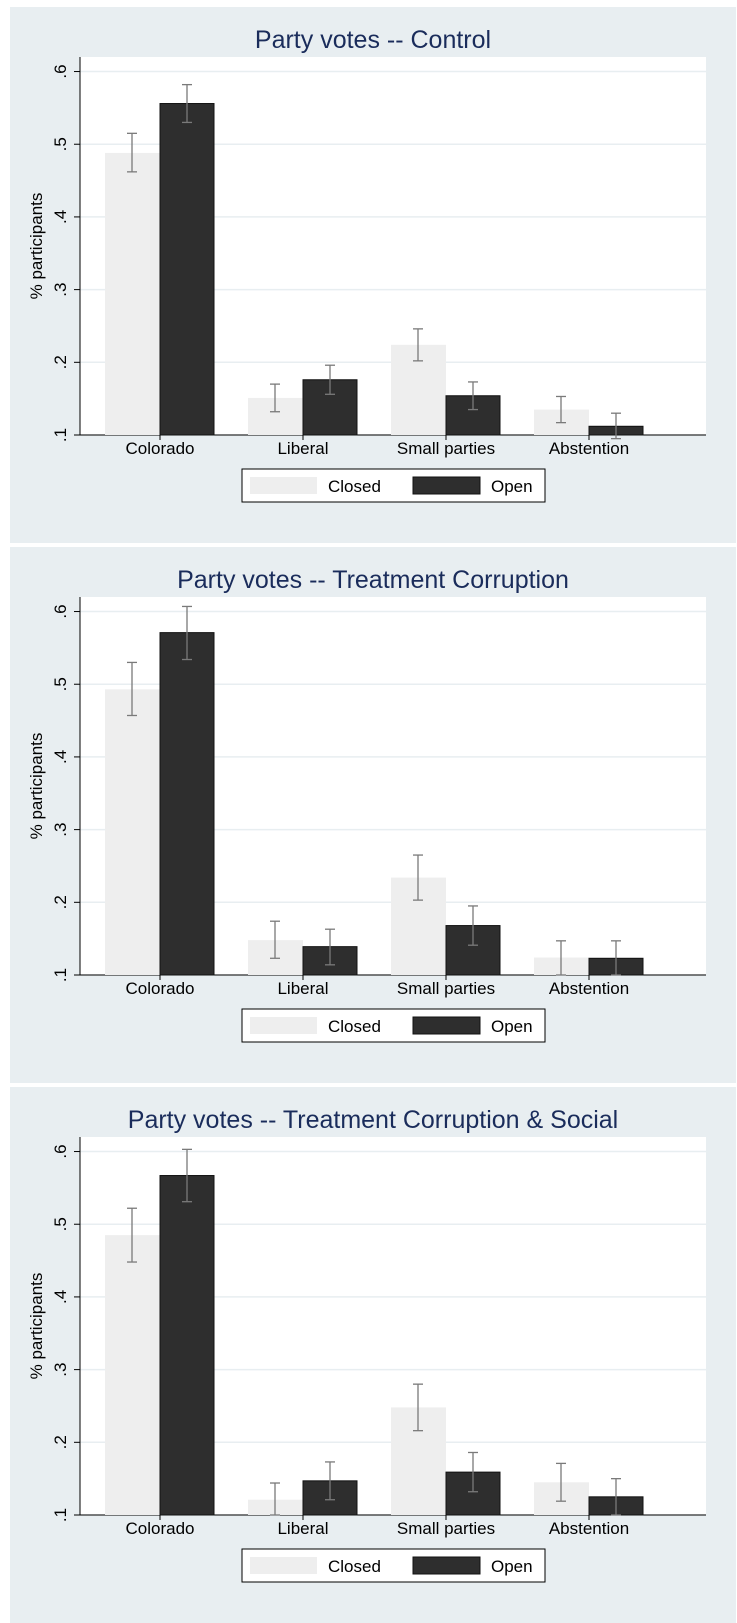  Describe the element at coordinates (373, 40) in the screenshot. I see `chart-title: Party votes -- Control` at that location.